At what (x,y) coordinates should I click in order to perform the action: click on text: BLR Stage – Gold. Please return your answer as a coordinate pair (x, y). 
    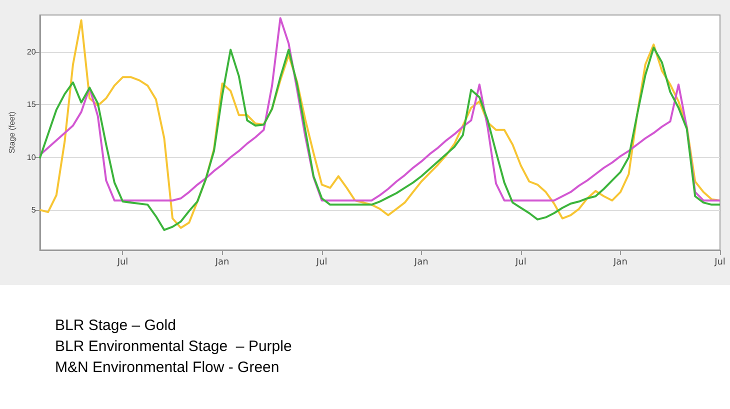
    Looking at the image, I should click on (115, 325).